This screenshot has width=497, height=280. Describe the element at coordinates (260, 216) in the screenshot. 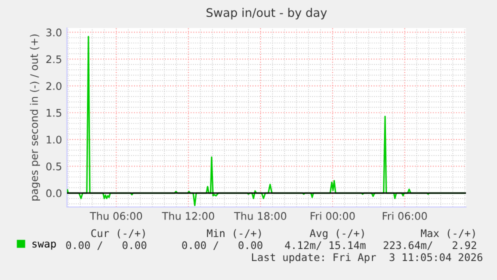

I see `x-tick-label: Thu 18:00` at that location.